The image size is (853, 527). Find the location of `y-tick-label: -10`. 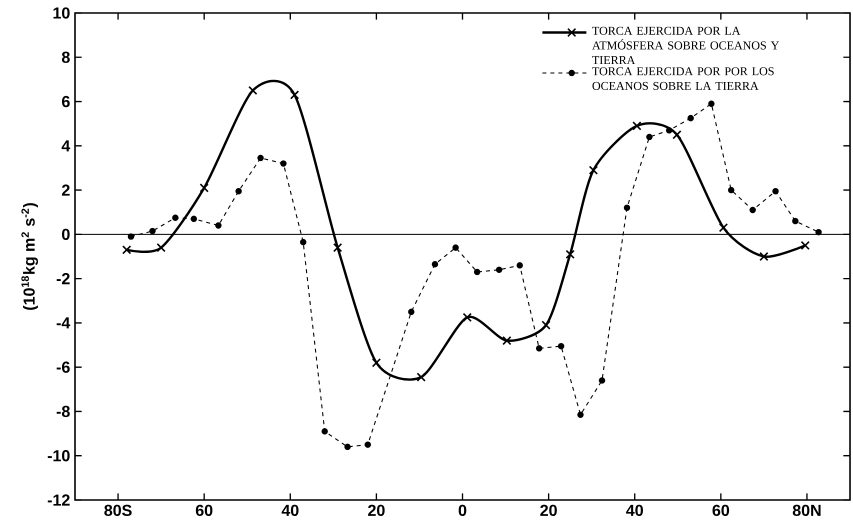

y-tick-label: -10 is located at coordinates (59, 456).